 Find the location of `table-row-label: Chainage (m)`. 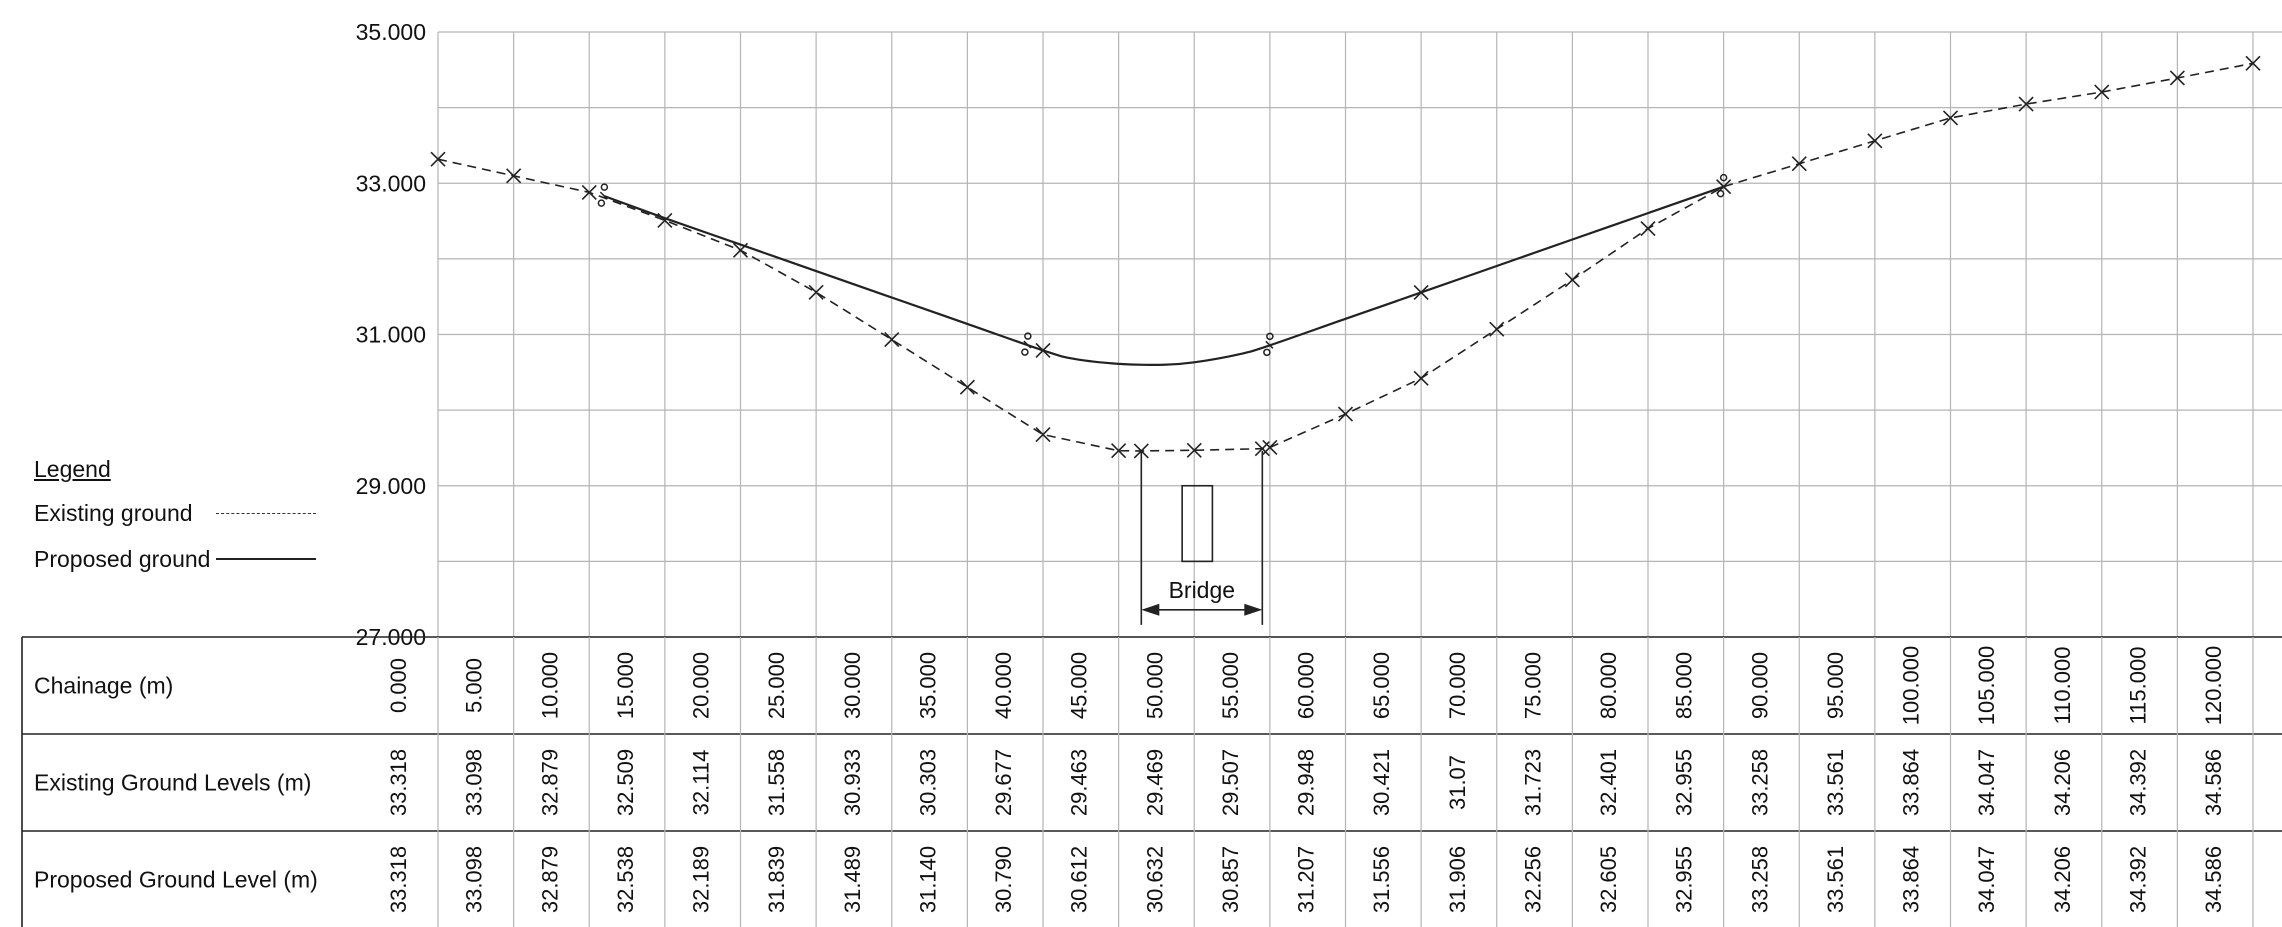

table-row-label: Chainage (m) is located at coordinates (103, 686).